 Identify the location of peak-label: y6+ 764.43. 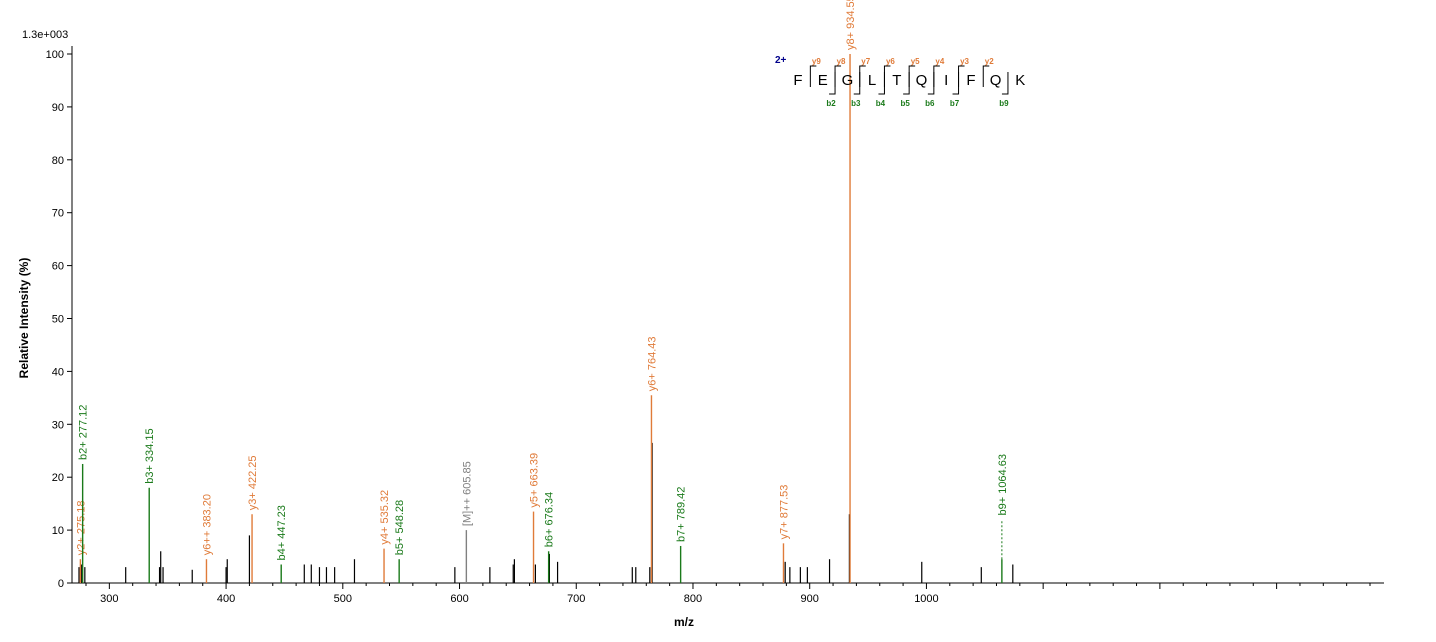
(652, 363).